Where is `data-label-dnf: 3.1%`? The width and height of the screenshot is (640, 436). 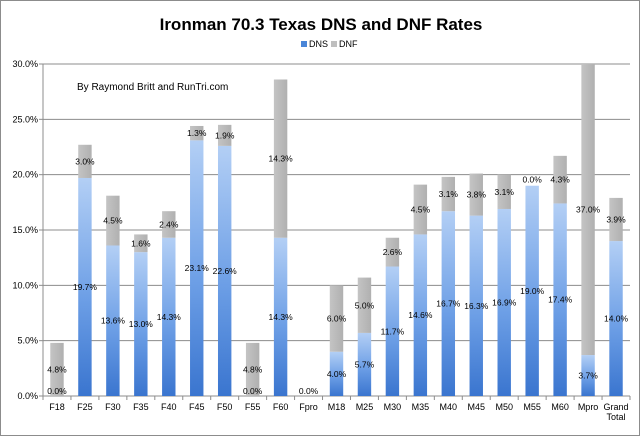 data-label-dnf: 3.1% is located at coordinates (449, 194).